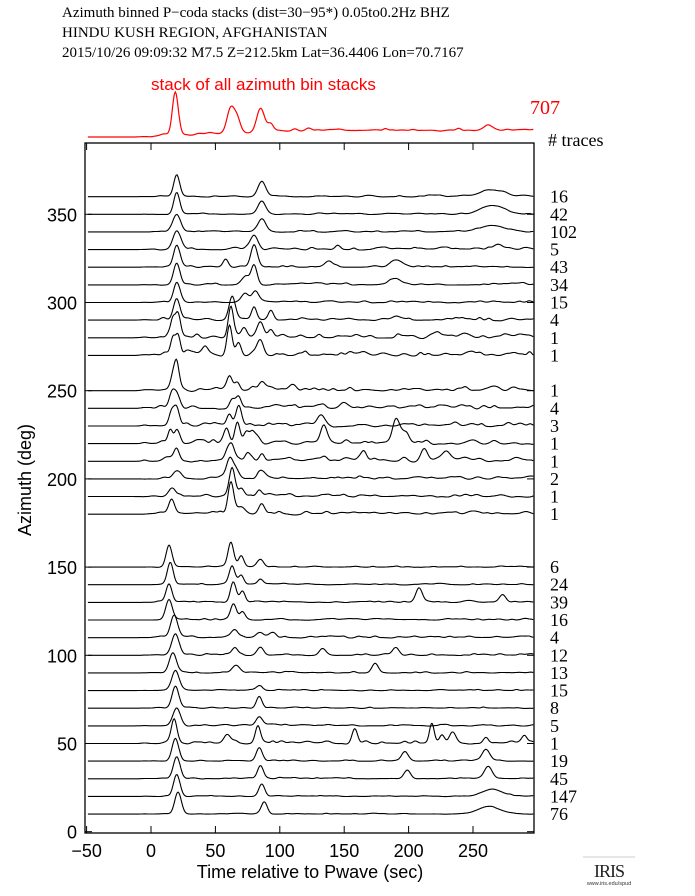 The image size is (695, 896). Describe the element at coordinates (280, 851) in the screenshot. I see `x-tick-label: 100` at that location.